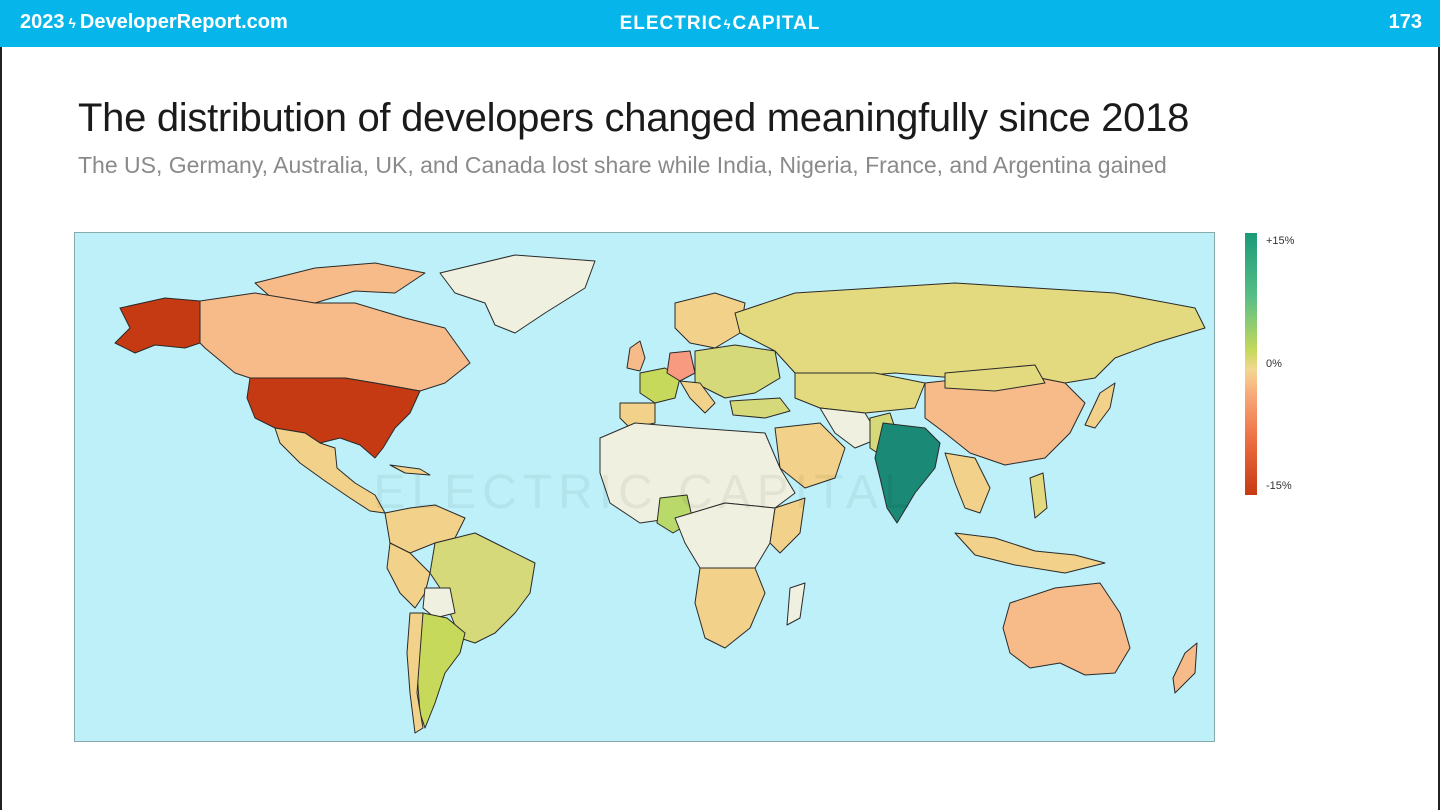  I want to click on country-bolivia, so click(439, 603).